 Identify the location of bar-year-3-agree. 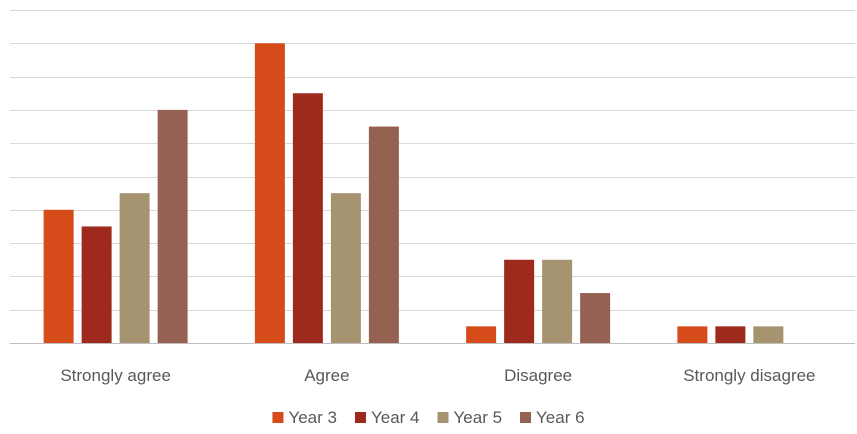
(269, 193).